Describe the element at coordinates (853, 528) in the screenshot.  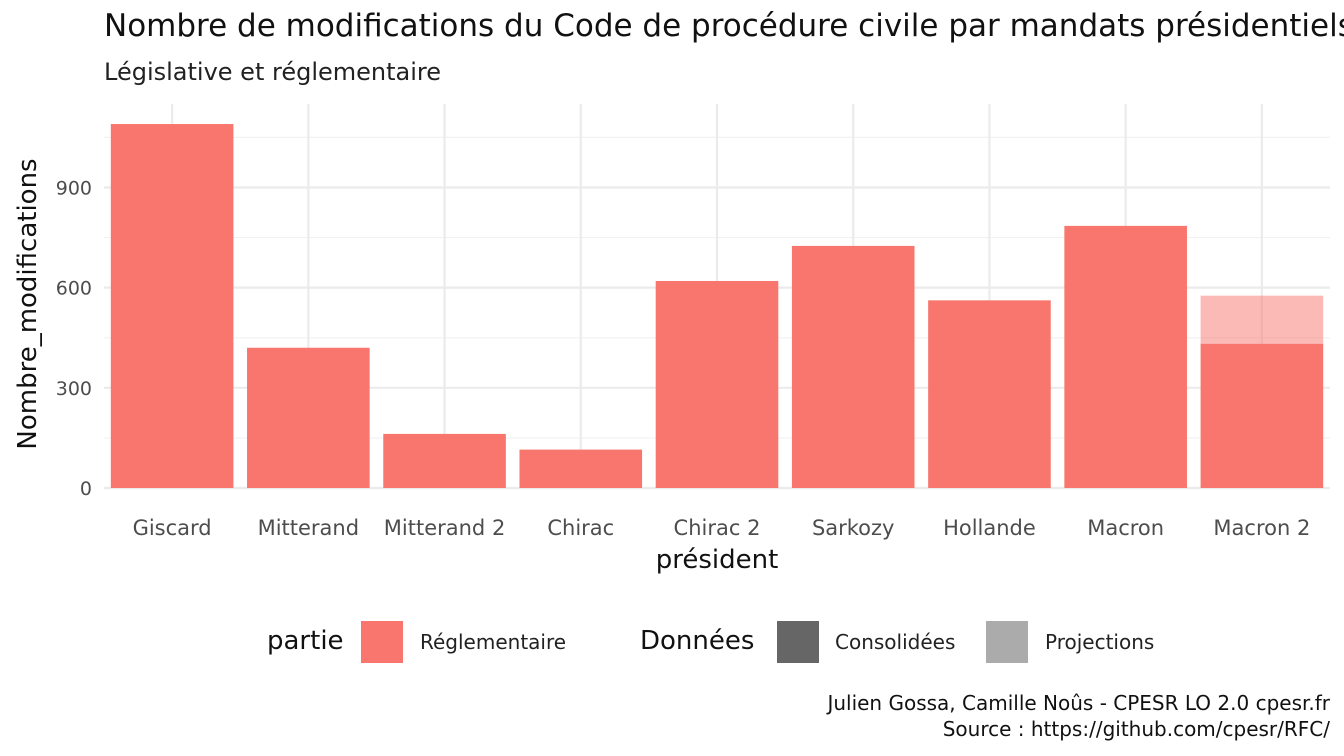
I see `x-tick-label: Sarkozy` at that location.